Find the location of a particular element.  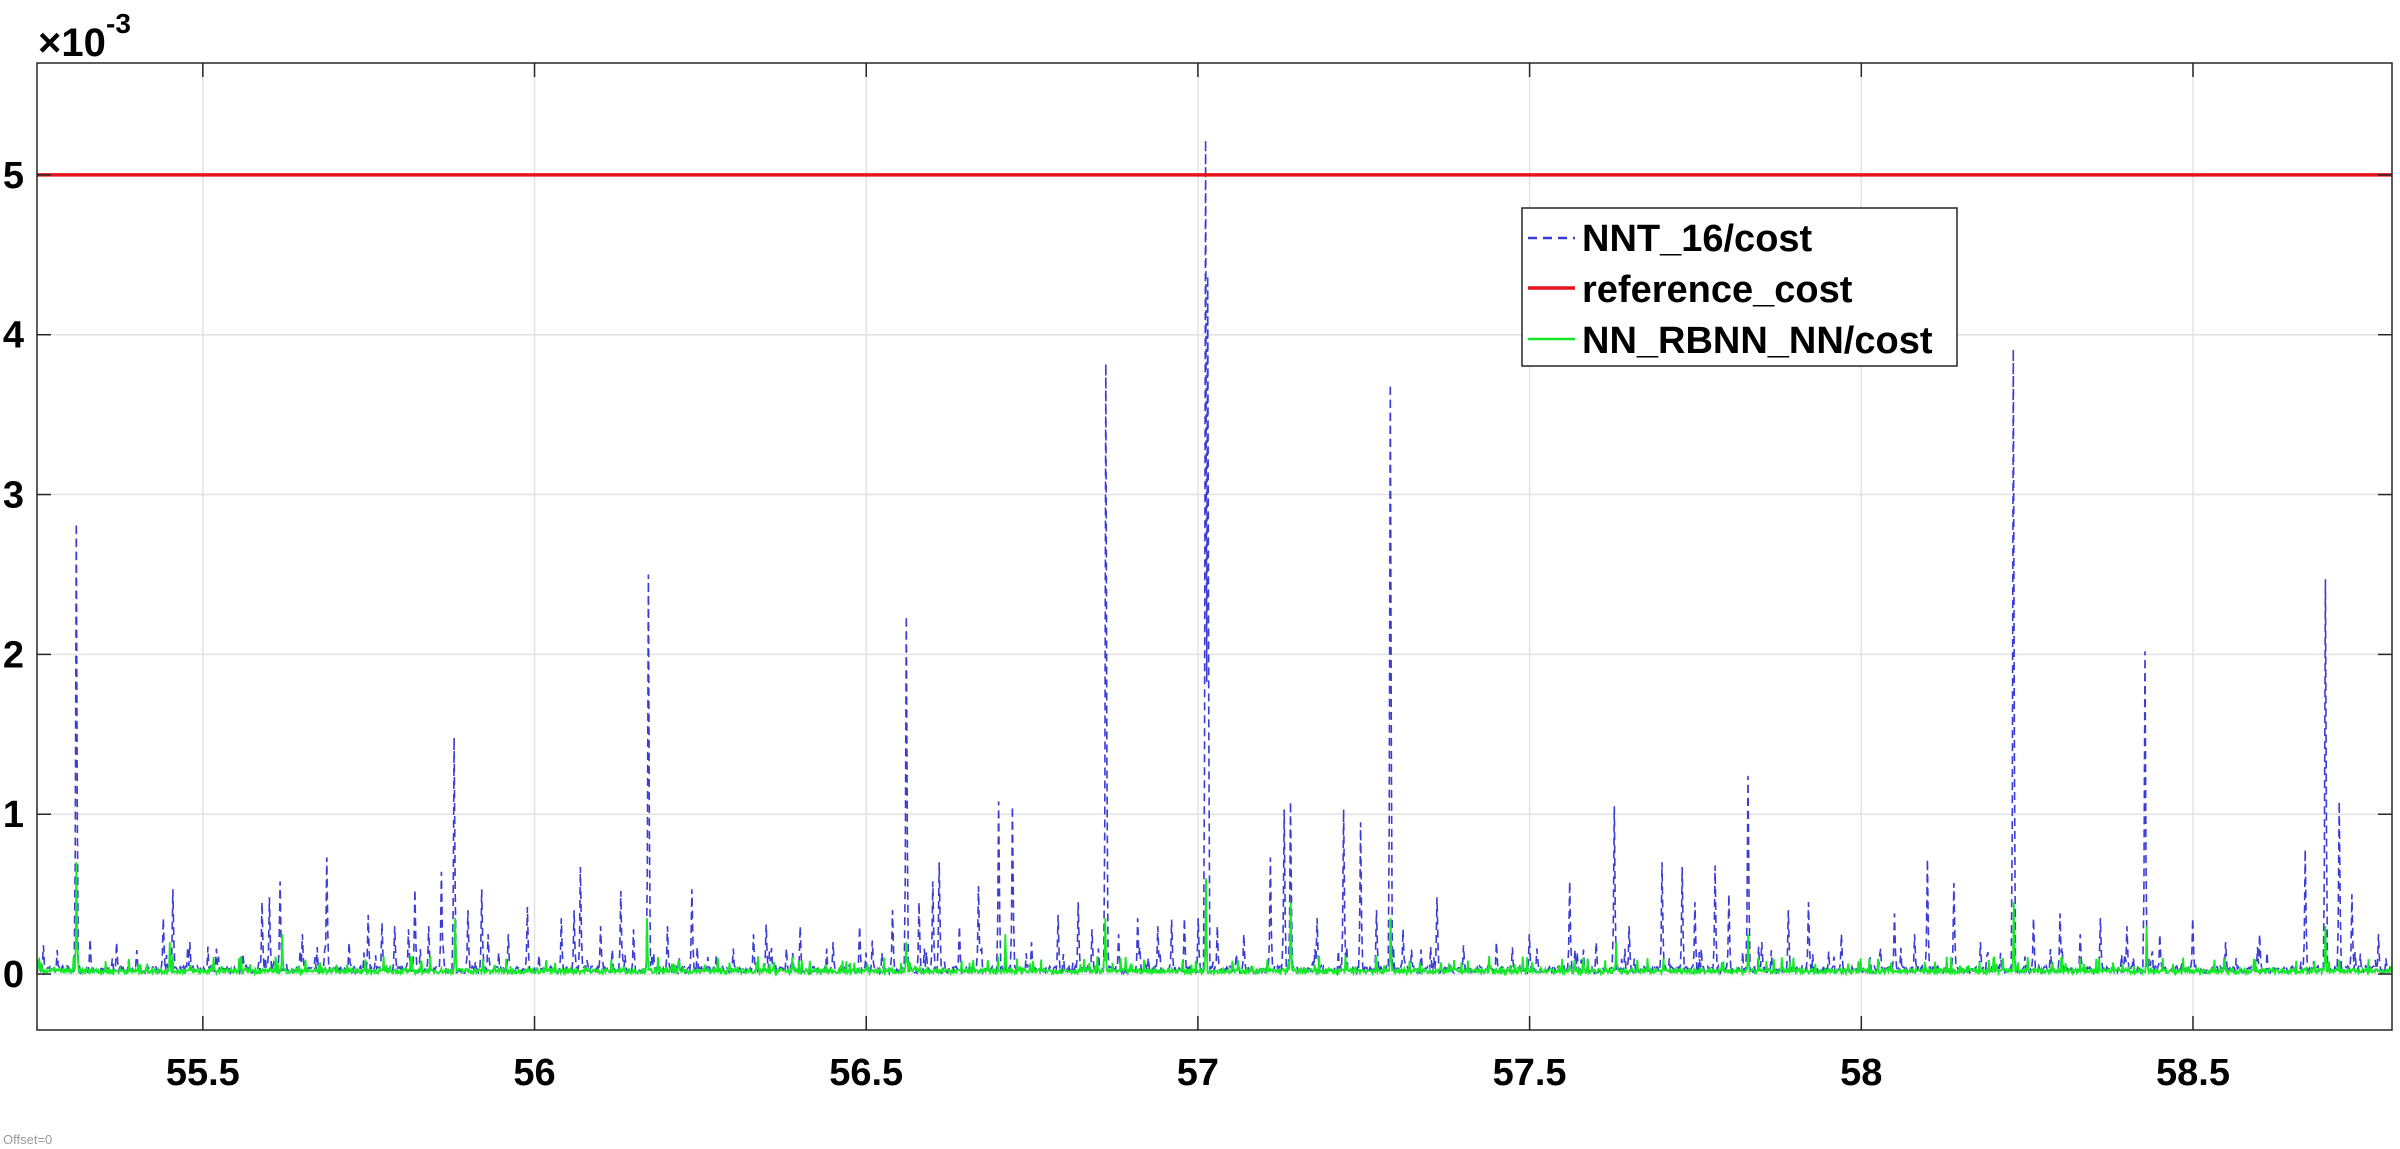

x-tick-label: 57.5 is located at coordinates (1530, 1073).